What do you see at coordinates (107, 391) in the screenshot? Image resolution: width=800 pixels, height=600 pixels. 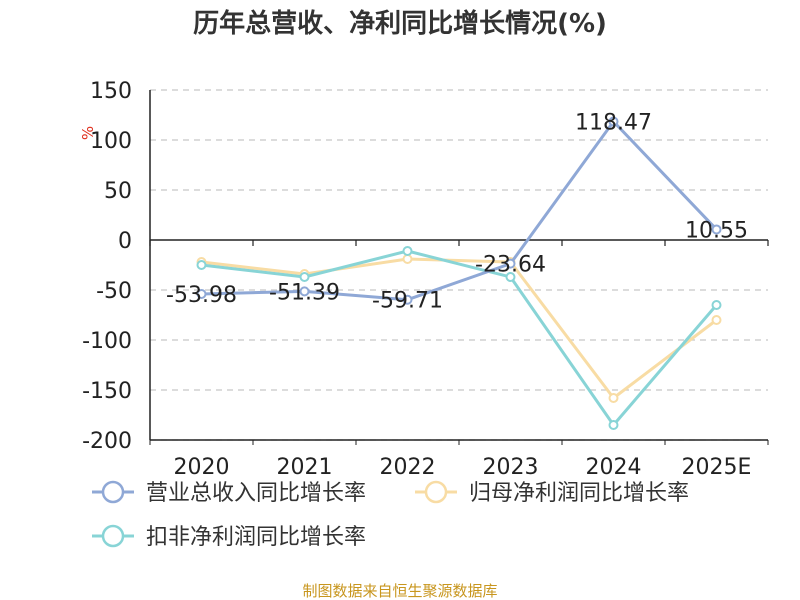 I see `y-tick-label: -150` at bounding box center [107, 391].